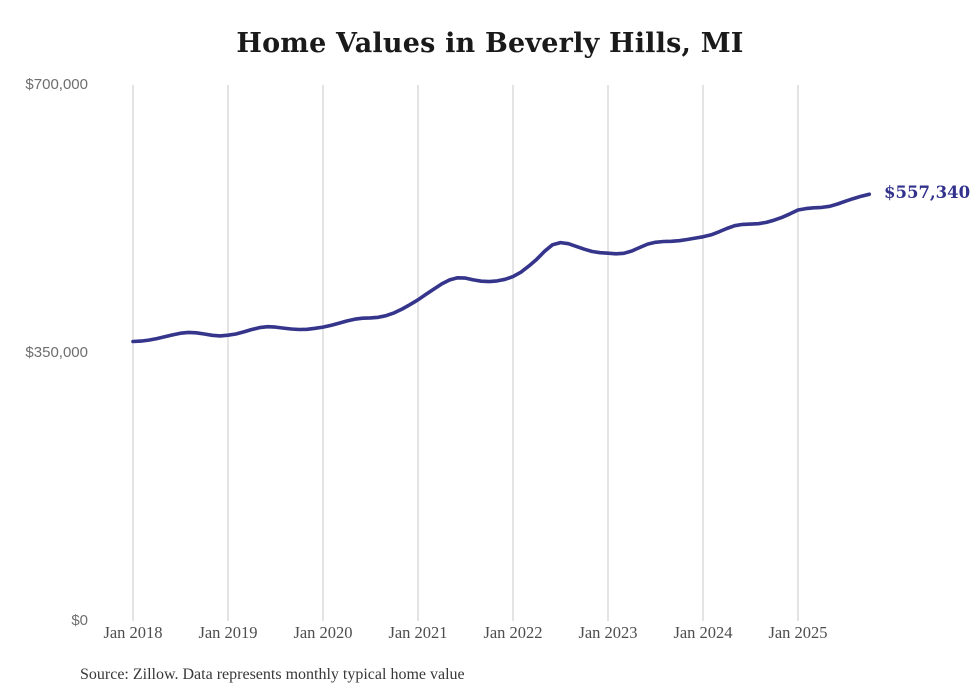 Image resolution: width=980 pixels, height=699 pixels. I want to click on x-axis-tick-label: Jan 2021, so click(418, 632).